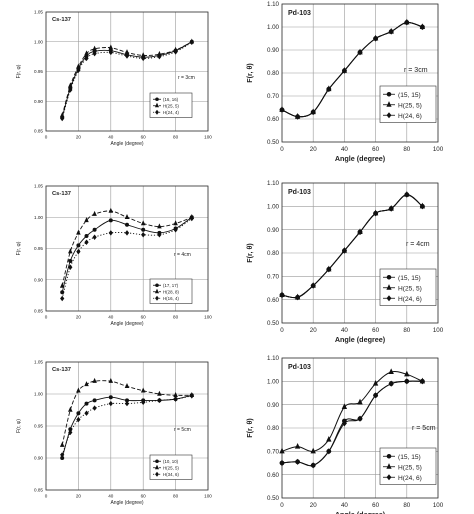 The image size is (474, 514). Describe the element at coordinates (171, 474) in the screenshot. I see `legend-entry: H(34, 6)` at that location.